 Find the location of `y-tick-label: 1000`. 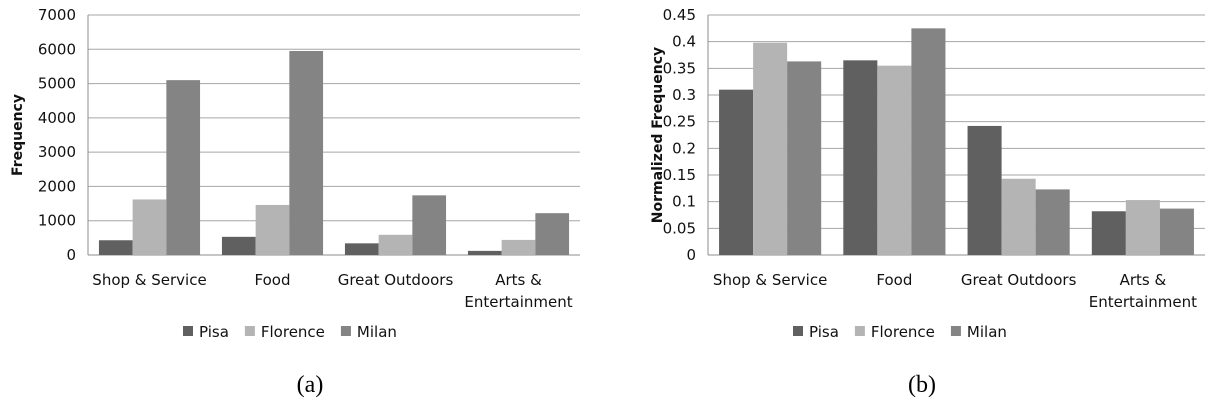

y-tick-label: 1000 is located at coordinates (57, 221).